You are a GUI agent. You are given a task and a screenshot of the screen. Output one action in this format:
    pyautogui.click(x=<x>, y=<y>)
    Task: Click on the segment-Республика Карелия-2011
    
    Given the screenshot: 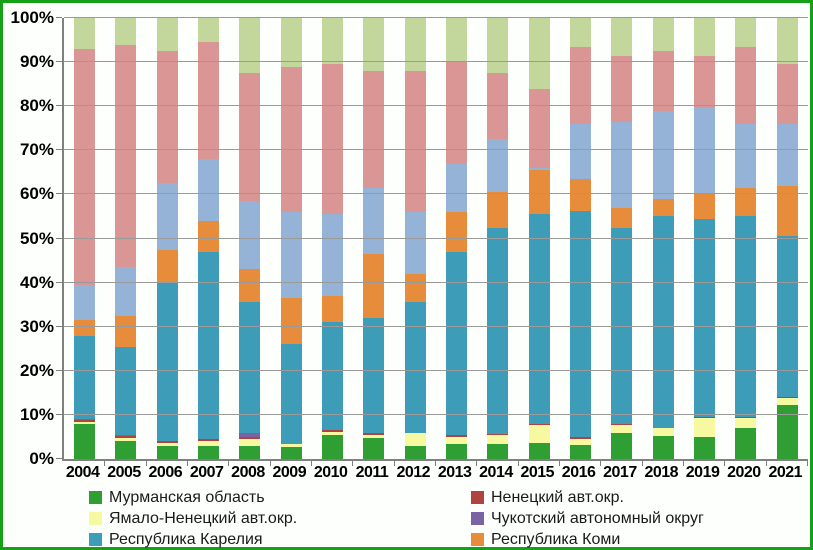 What is the action you would take?
    pyautogui.click(x=374, y=375)
    